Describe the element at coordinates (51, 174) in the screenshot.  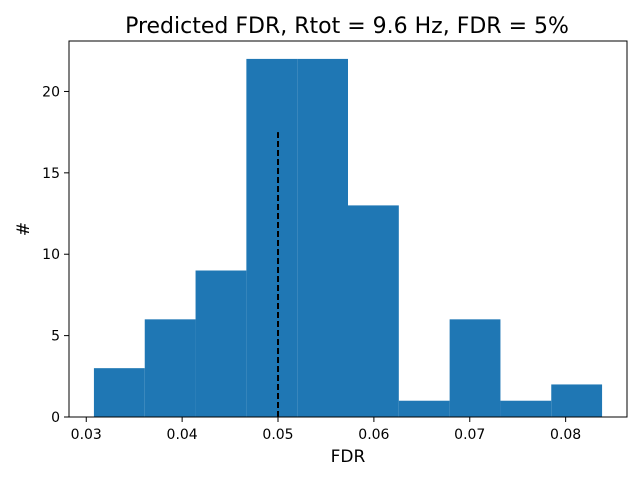
I see `y-tick-label: 15` at that location.